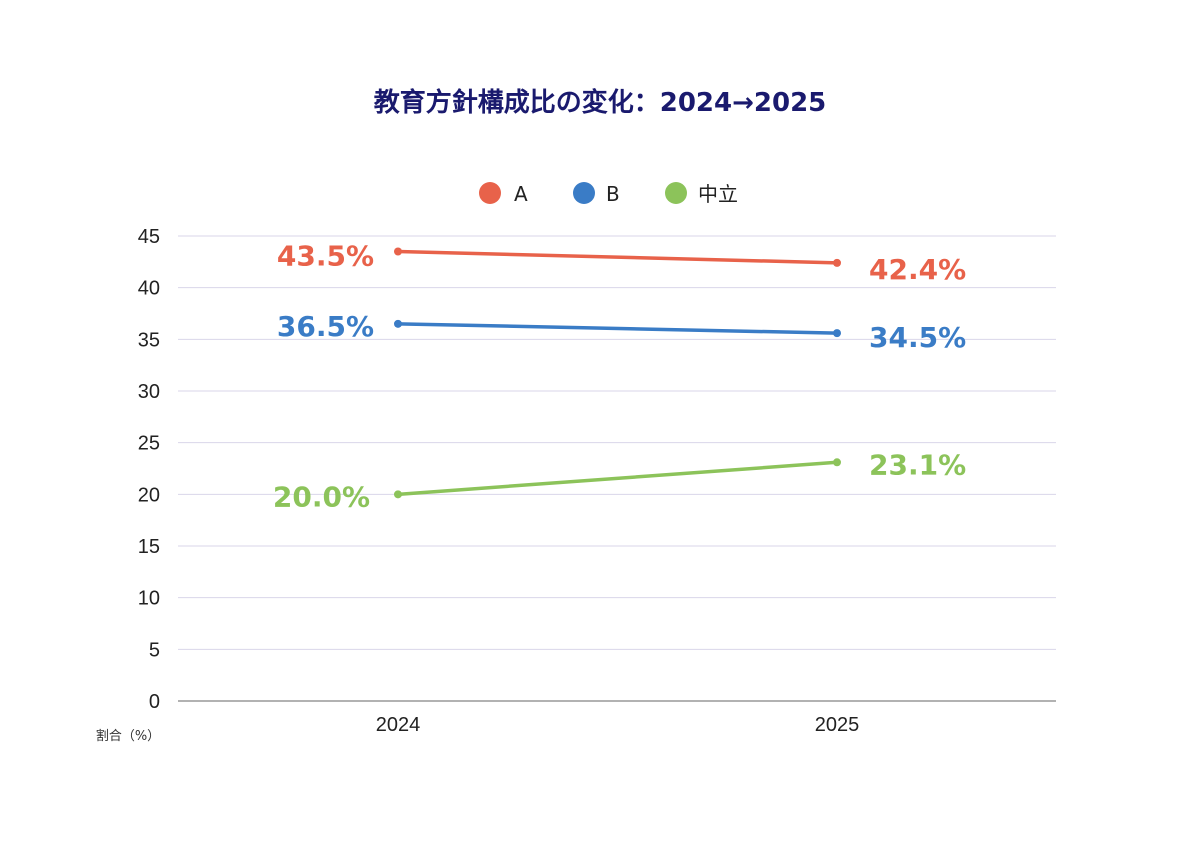 Image resolution: width=1200 pixels, height=844 pixels. What do you see at coordinates (837, 725) in the screenshot?
I see `x-tick-label: 2025` at bounding box center [837, 725].